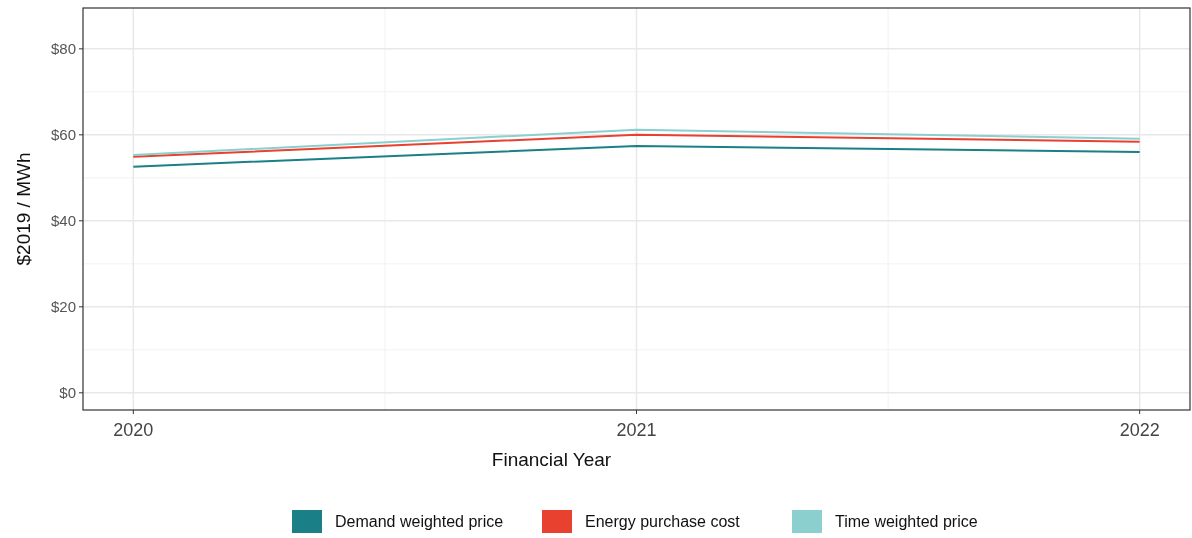 The image size is (1192, 538). What do you see at coordinates (63, 135) in the screenshot?
I see `y-tick-label: $60` at bounding box center [63, 135].